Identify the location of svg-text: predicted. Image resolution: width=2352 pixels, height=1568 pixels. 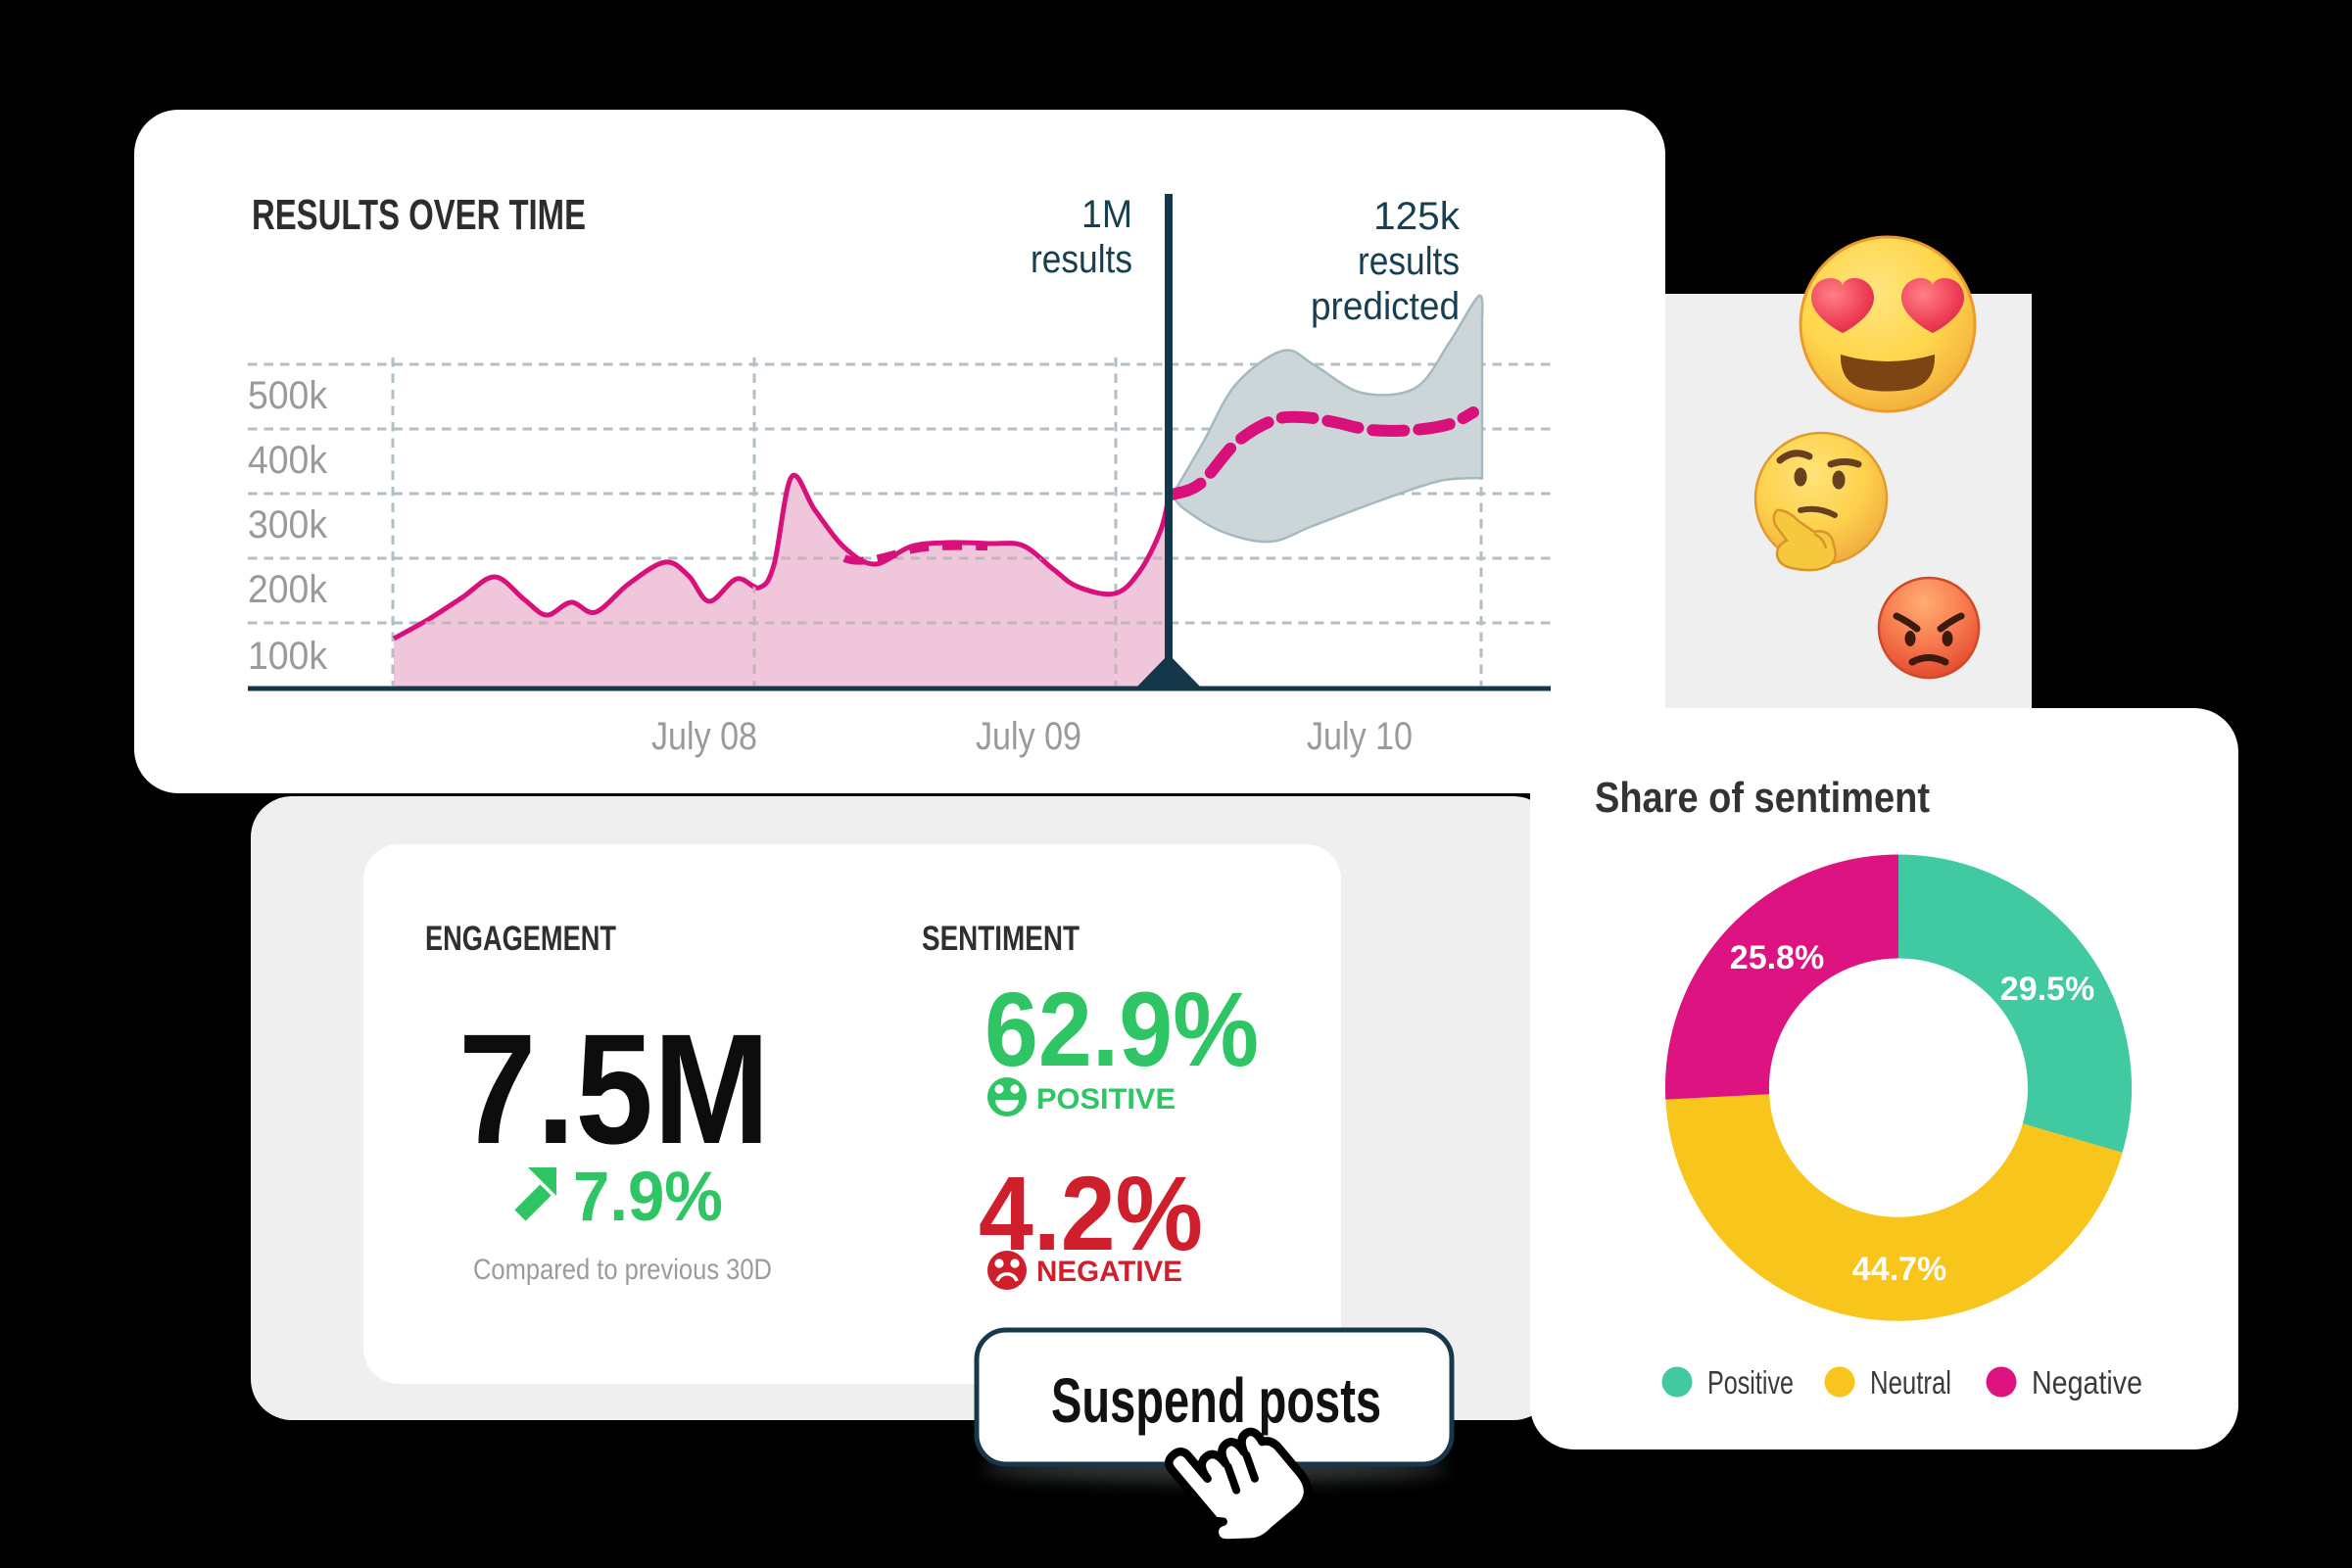
(1385, 306).